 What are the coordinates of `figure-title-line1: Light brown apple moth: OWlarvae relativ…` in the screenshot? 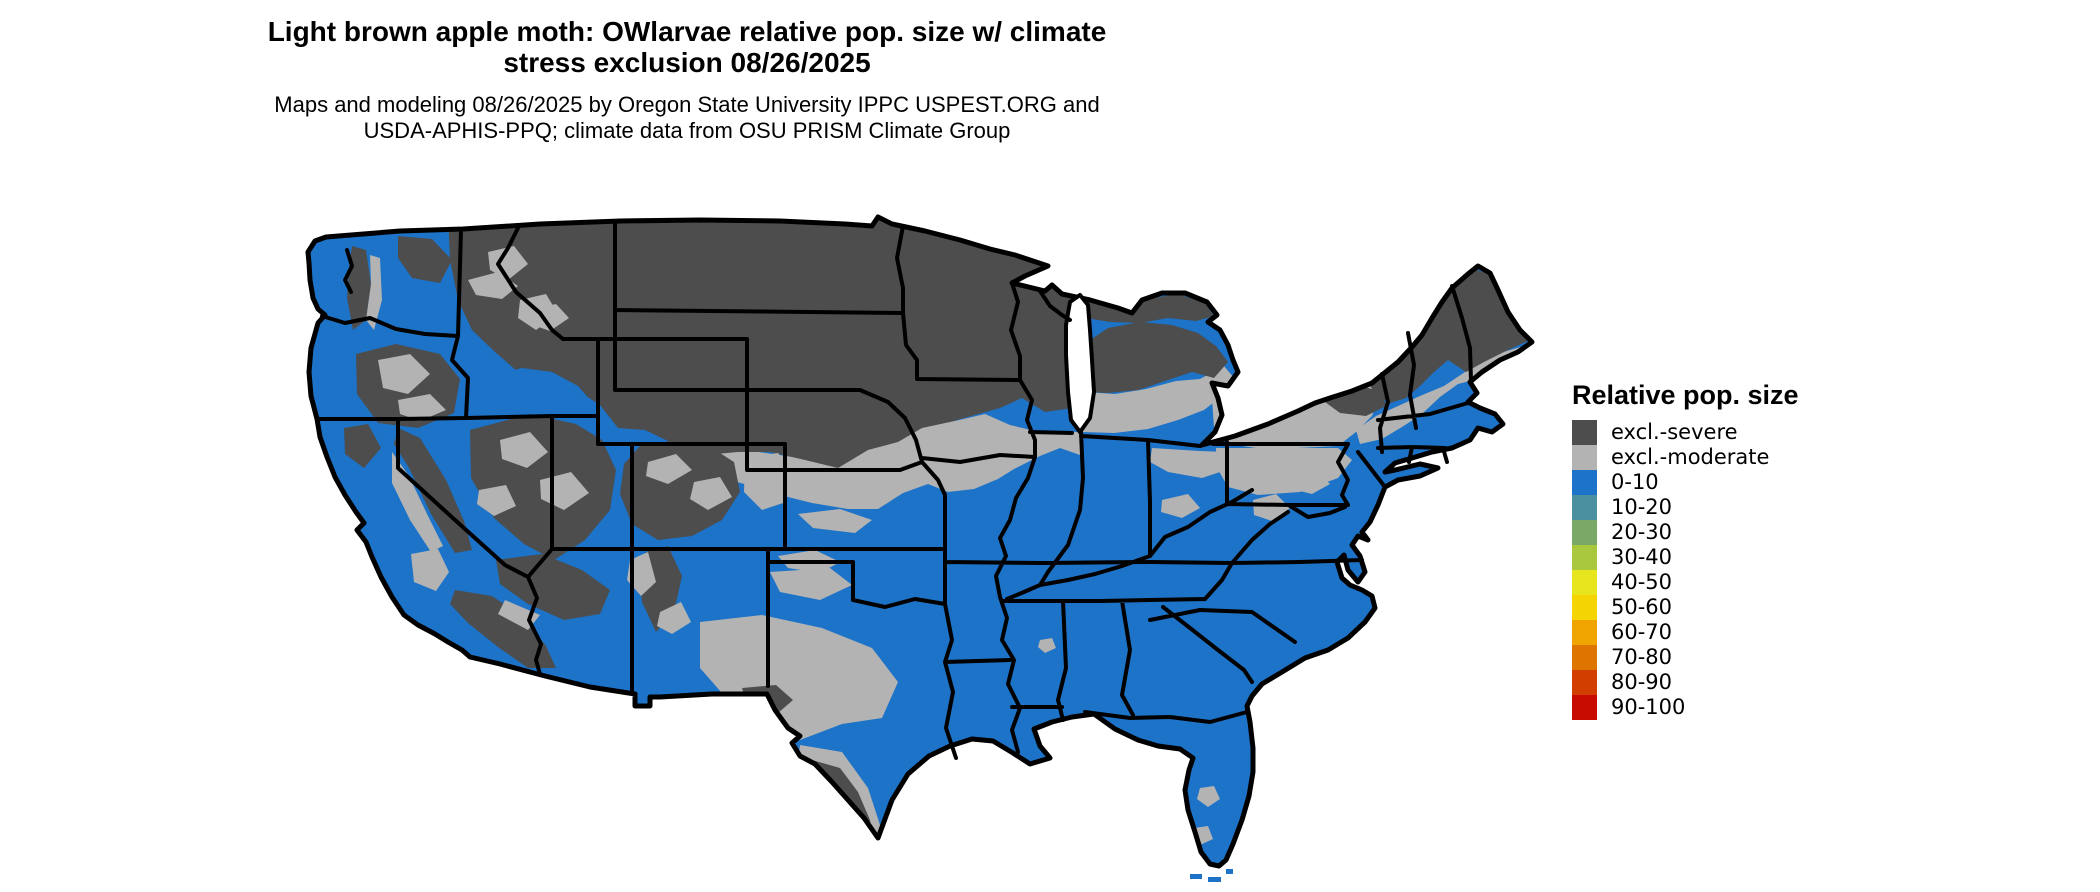 It's located at (687, 31).